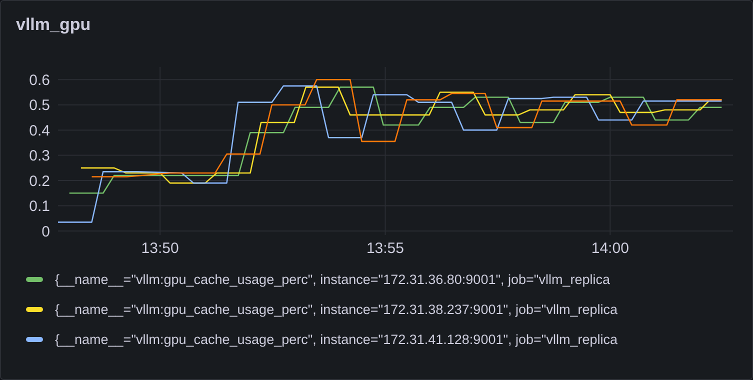 The width and height of the screenshot is (753, 380). Describe the element at coordinates (39, 105) in the screenshot. I see `y-tick-label: 0.5` at that location.